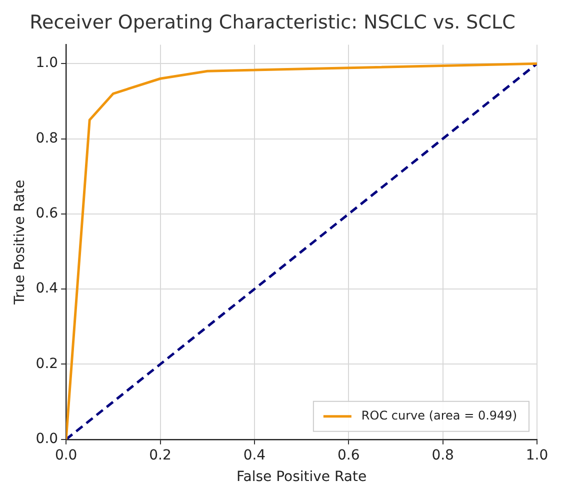 The width and height of the screenshot is (567, 496). Describe the element at coordinates (66, 455) in the screenshot. I see `x-tick-label: 0.0` at that location.